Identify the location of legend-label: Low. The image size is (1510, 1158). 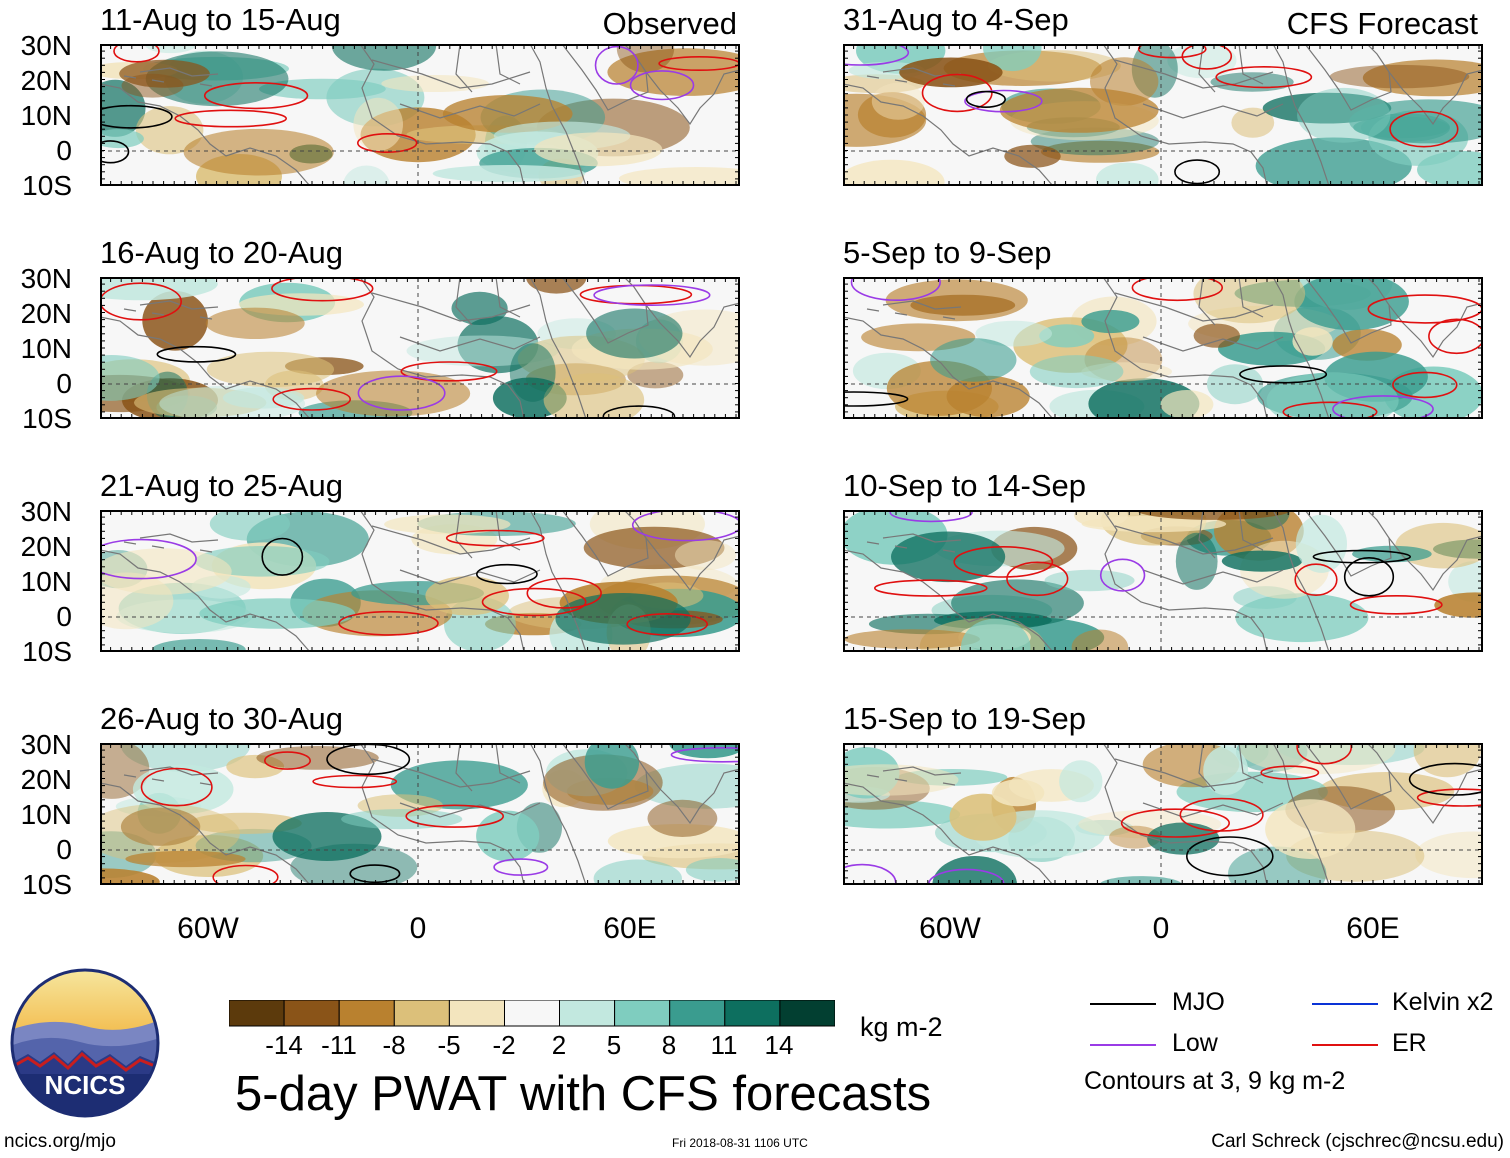
(1195, 1043).